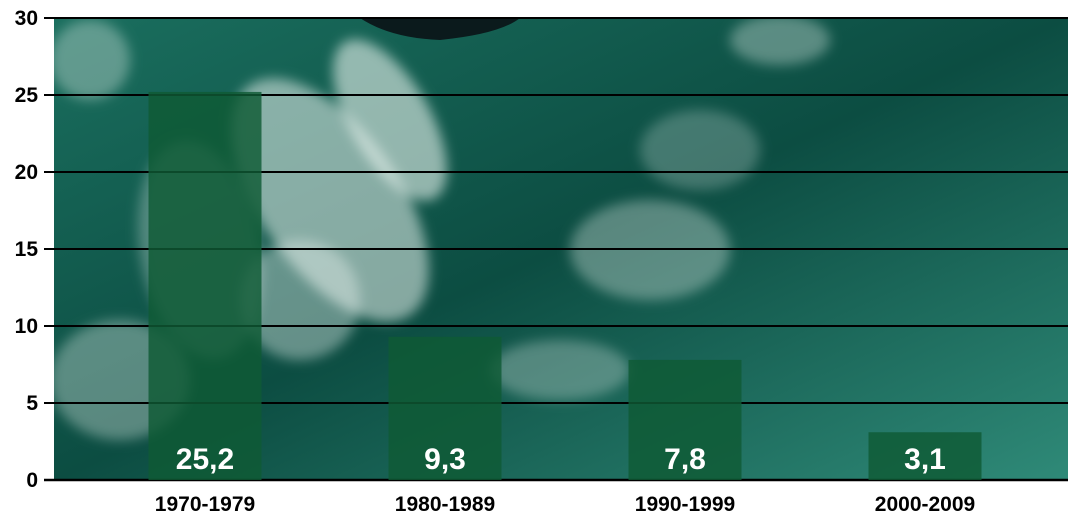 The width and height of the screenshot is (1068, 521). Describe the element at coordinates (685, 504) in the screenshot. I see `x-tick-label: 1990-1999` at that location.